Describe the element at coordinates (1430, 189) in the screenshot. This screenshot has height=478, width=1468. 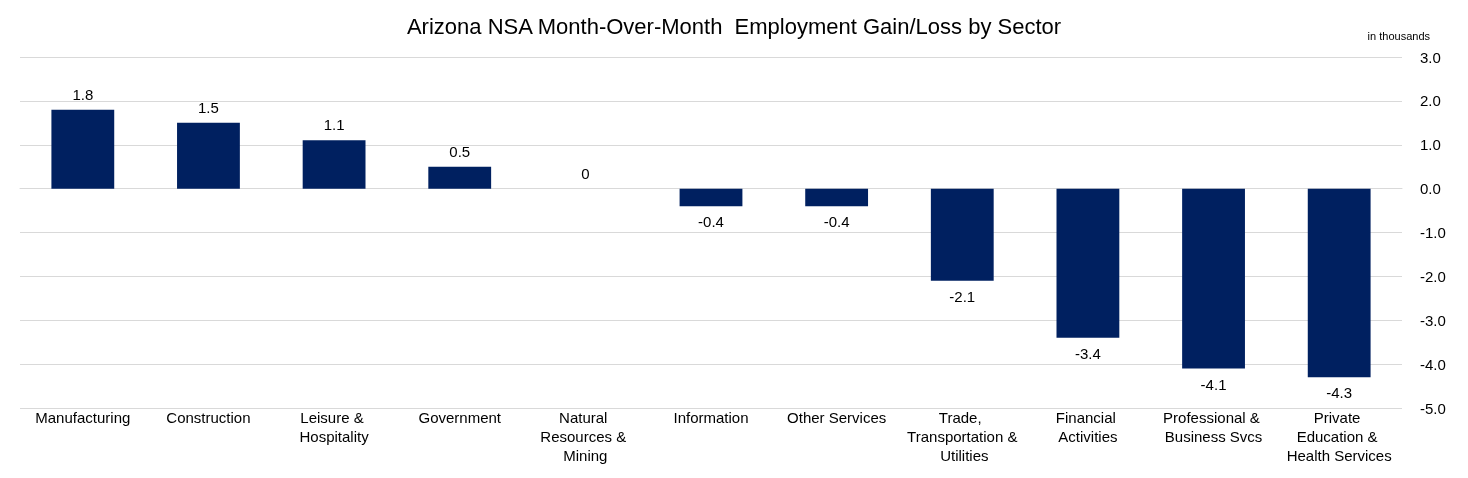
I see `y-tick-label: 0.0` at that location.